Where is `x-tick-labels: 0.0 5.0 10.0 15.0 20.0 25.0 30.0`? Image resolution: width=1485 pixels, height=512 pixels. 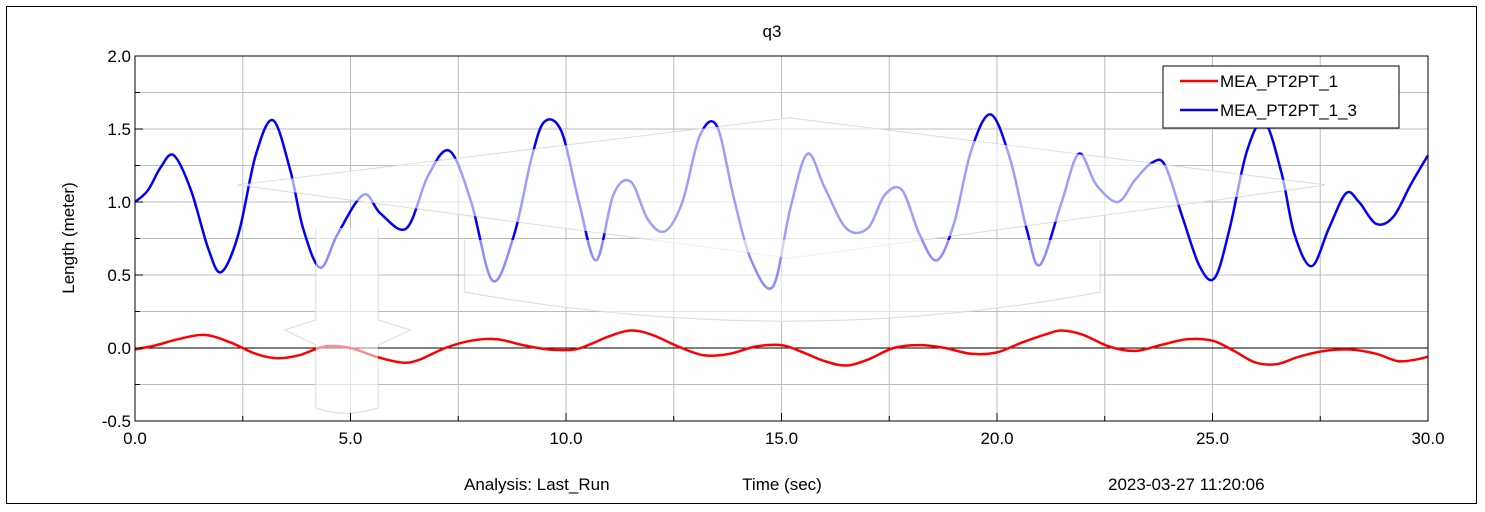 x-tick-labels: 0.0 5.0 10.0 15.0 20.0 25.0 30.0 is located at coordinates (783, 438).